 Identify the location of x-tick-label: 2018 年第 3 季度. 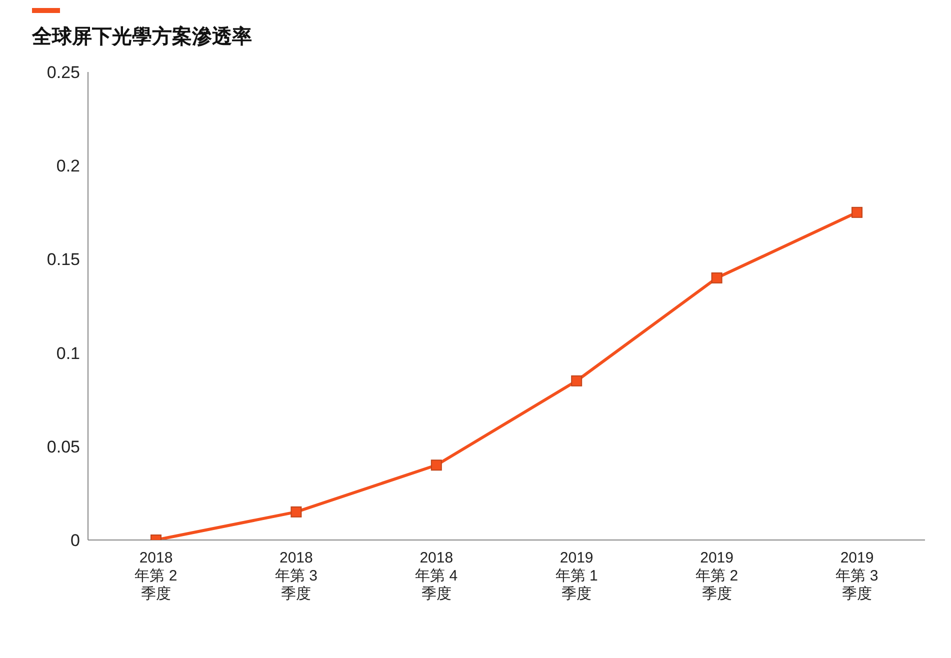
(296, 576).